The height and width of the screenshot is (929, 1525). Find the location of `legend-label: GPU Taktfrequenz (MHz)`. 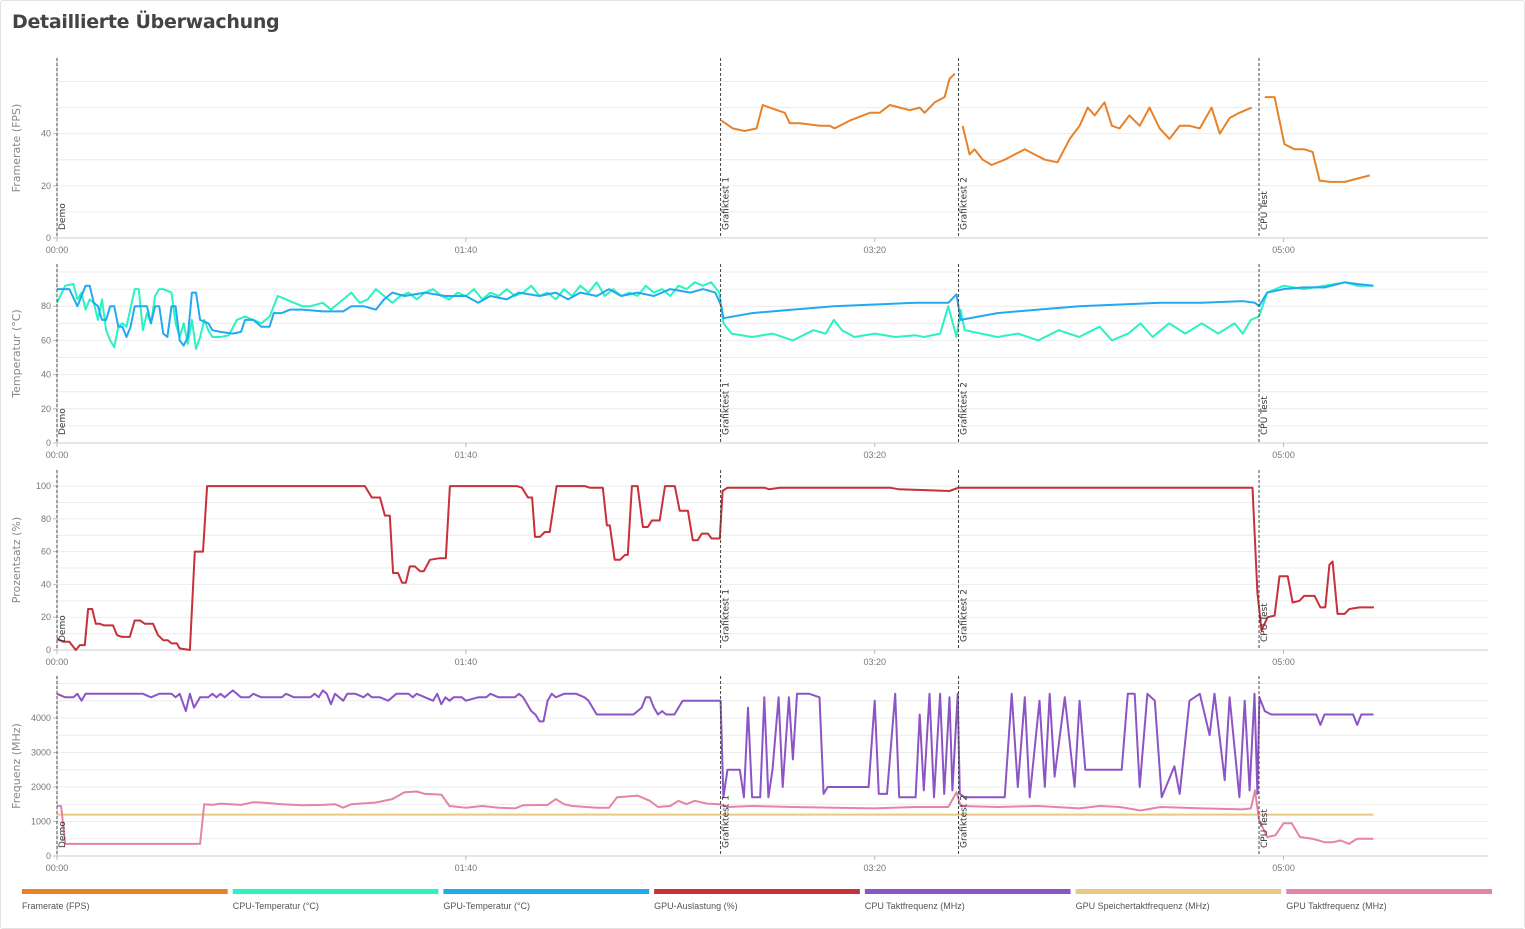

legend-label: GPU Taktfrequenz (MHz) is located at coordinates (1336, 906).